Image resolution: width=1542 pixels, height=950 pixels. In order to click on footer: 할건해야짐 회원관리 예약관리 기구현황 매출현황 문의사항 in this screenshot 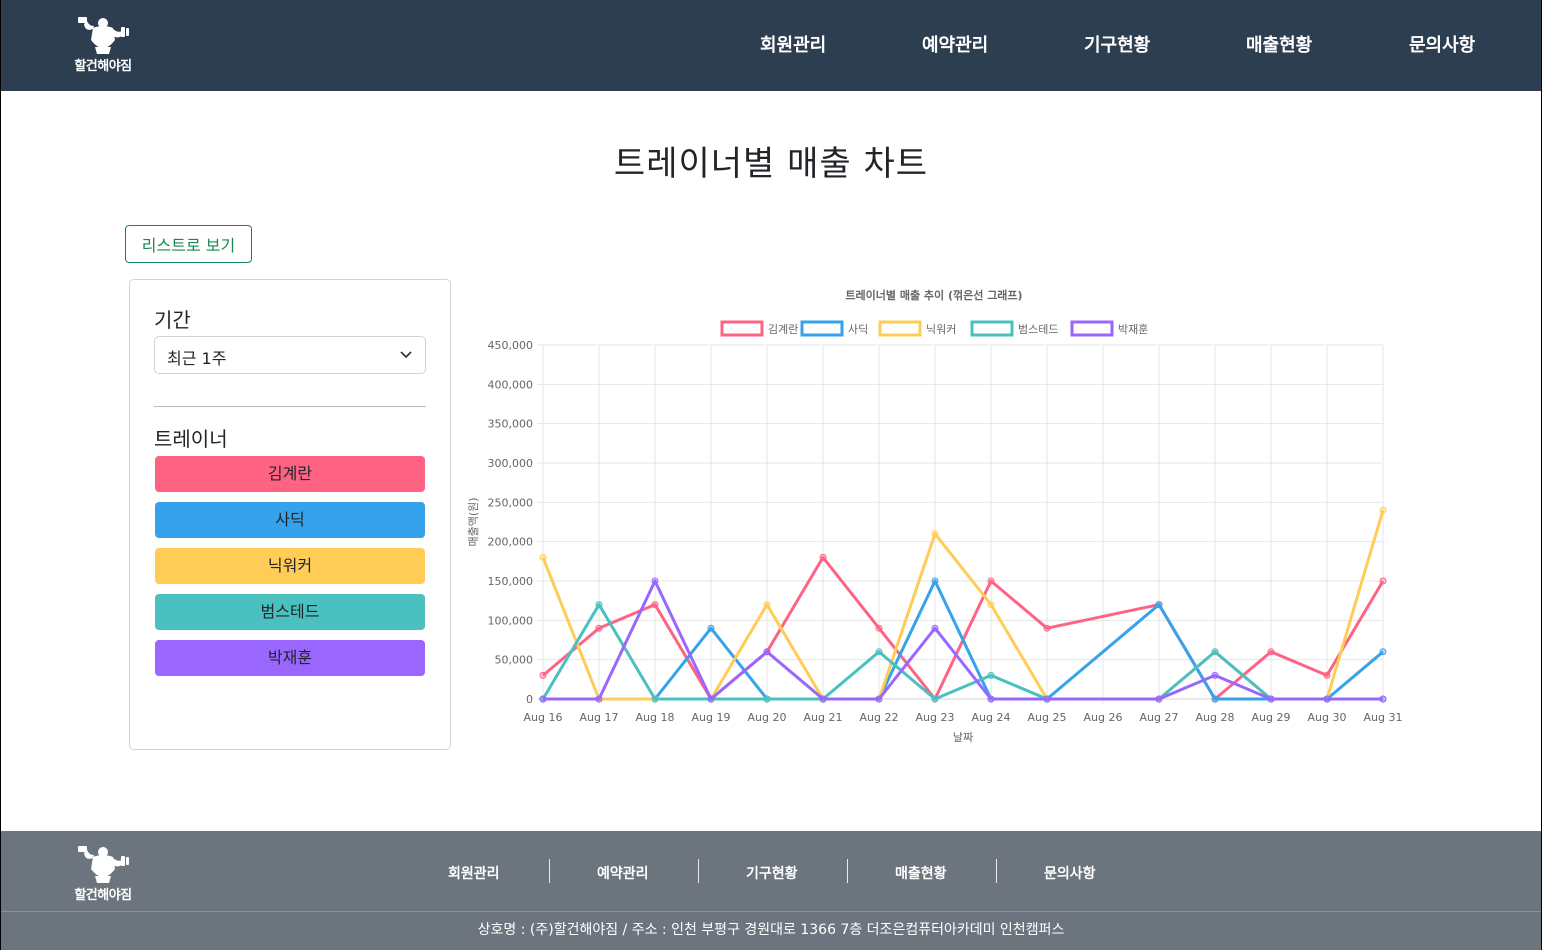, I will do `click(771, 871)`.